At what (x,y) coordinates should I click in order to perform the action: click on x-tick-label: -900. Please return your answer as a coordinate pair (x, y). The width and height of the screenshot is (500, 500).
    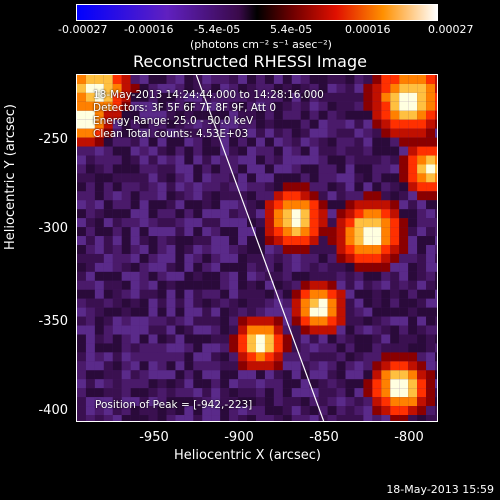
    Looking at the image, I should click on (239, 437).